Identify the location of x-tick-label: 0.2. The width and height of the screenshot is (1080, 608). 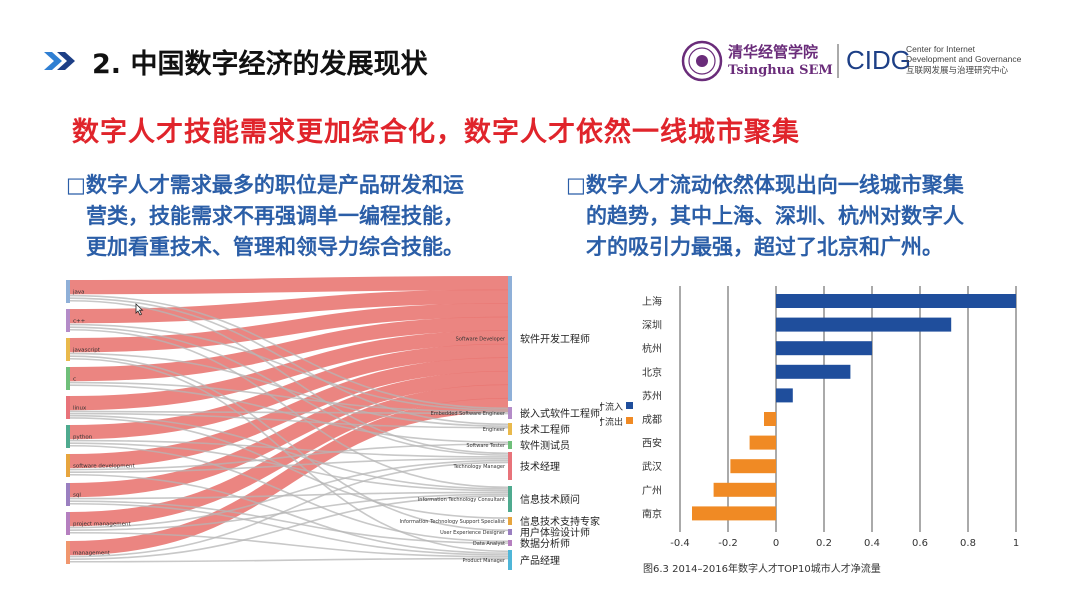
(824, 543).